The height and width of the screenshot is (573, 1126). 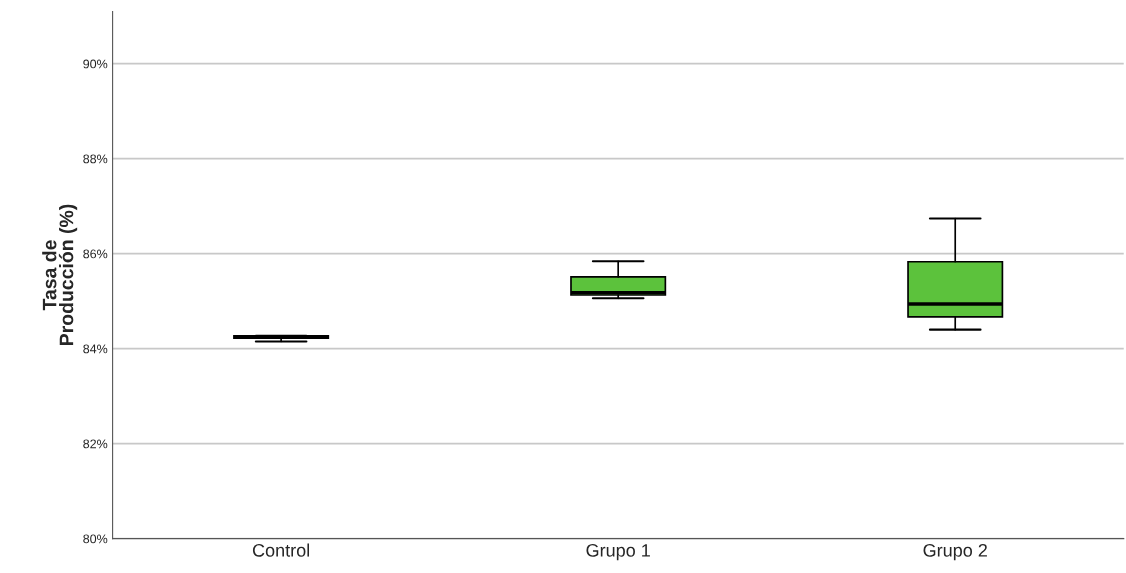 I want to click on x-tick-label: Grupo 2, so click(x=955, y=552).